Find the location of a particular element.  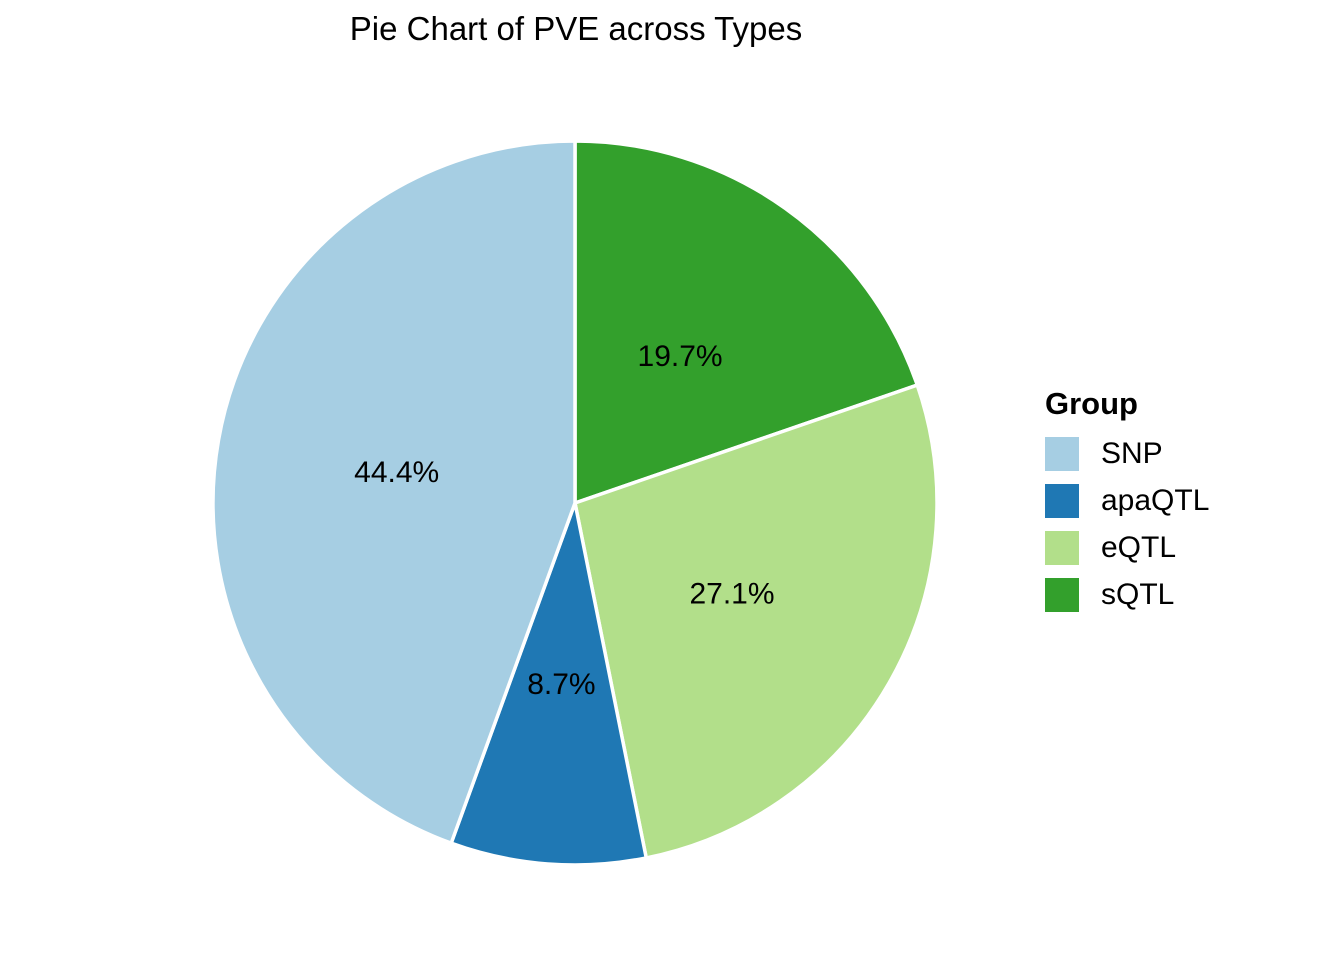

legend-label-apaqtl: apaQTL is located at coordinates (1155, 500).